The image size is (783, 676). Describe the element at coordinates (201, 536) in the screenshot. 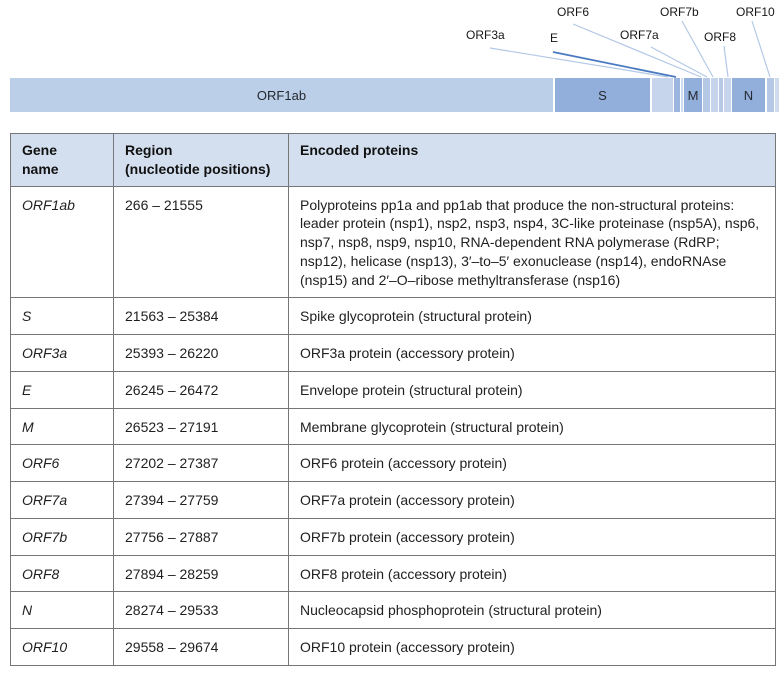

I see `region-cell: 27756 – 27887` at that location.